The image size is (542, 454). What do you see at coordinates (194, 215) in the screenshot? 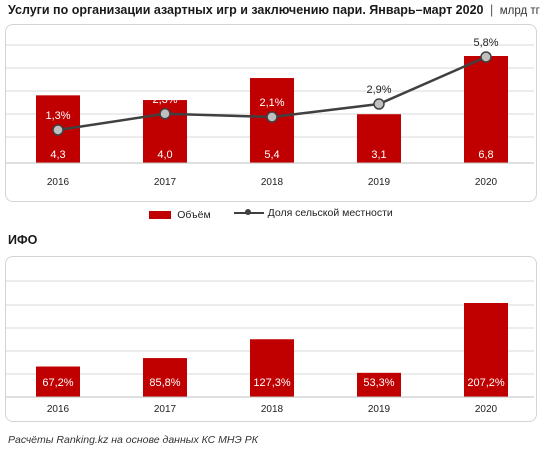
I see `legend-bar-label: Объём` at bounding box center [194, 215].